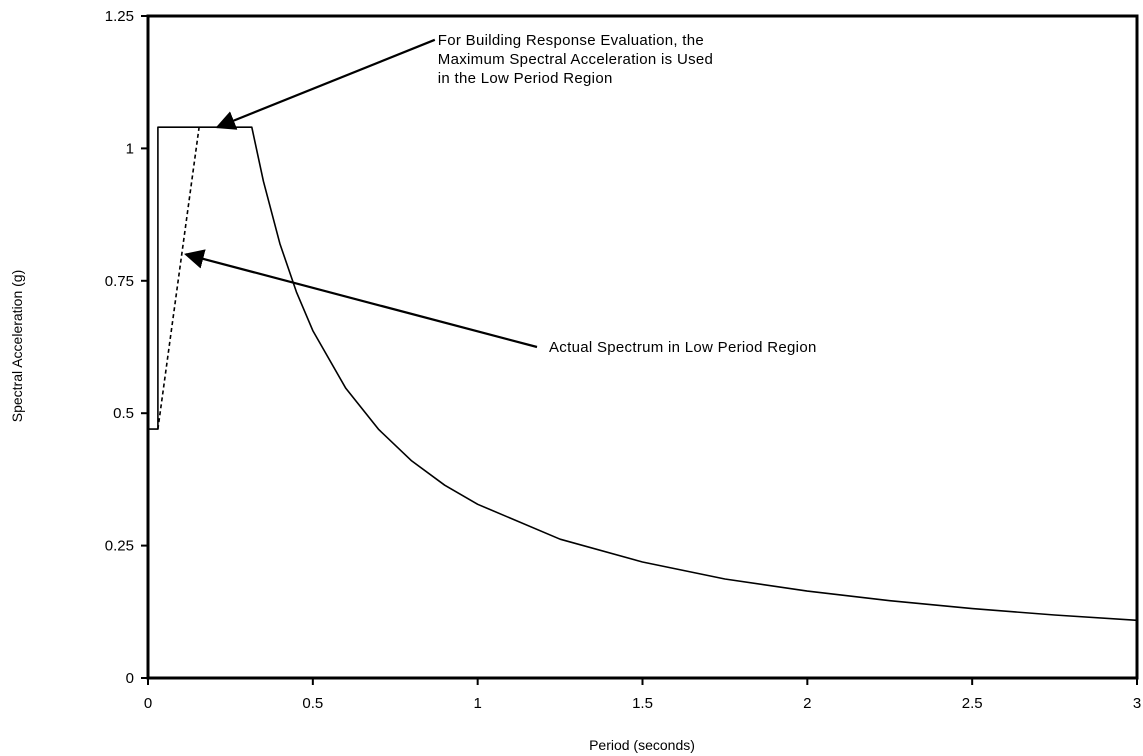 This screenshot has width=1143, height=756. Describe the element at coordinates (123, 413) in the screenshot. I see `y-tick-label: 0.5` at that location.